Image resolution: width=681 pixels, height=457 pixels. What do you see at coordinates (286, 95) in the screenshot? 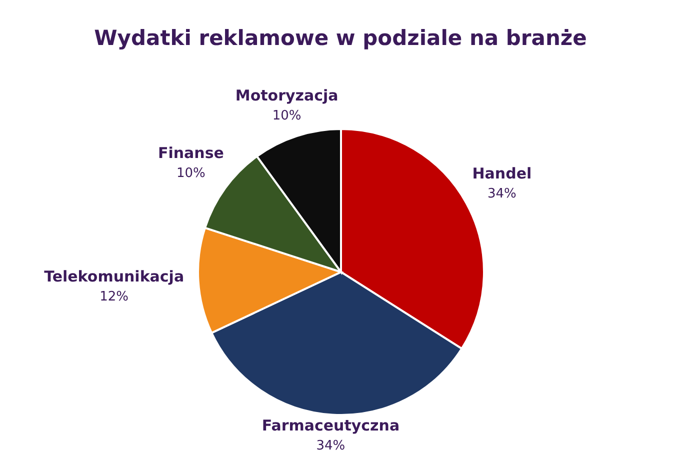
I see `slice-label: Motoryzacja` at bounding box center [286, 95].